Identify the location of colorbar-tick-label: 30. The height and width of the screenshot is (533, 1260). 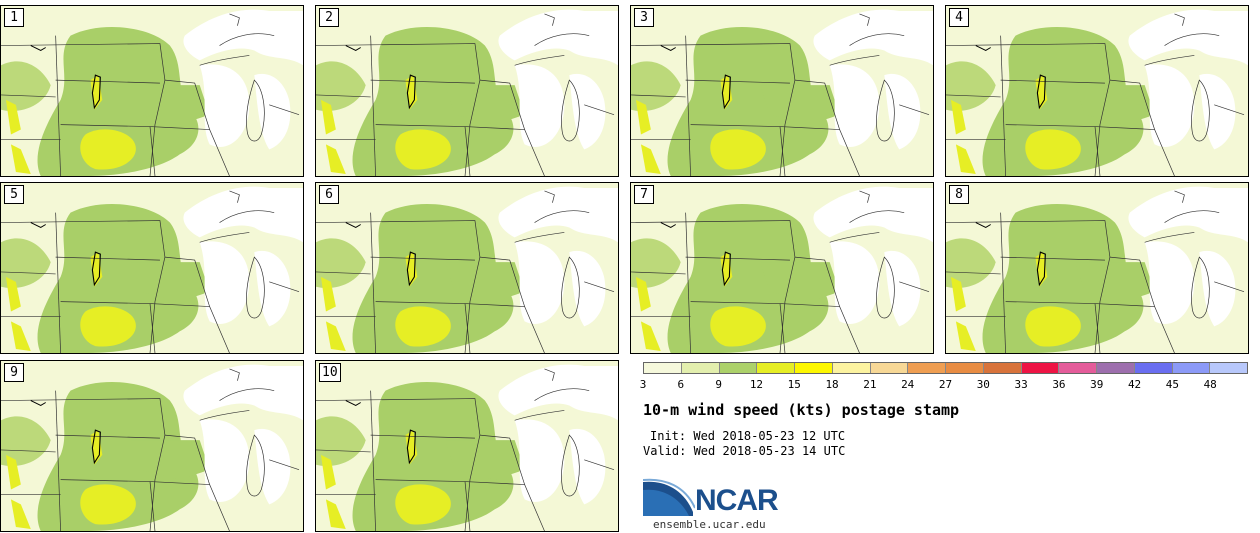
(983, 384).